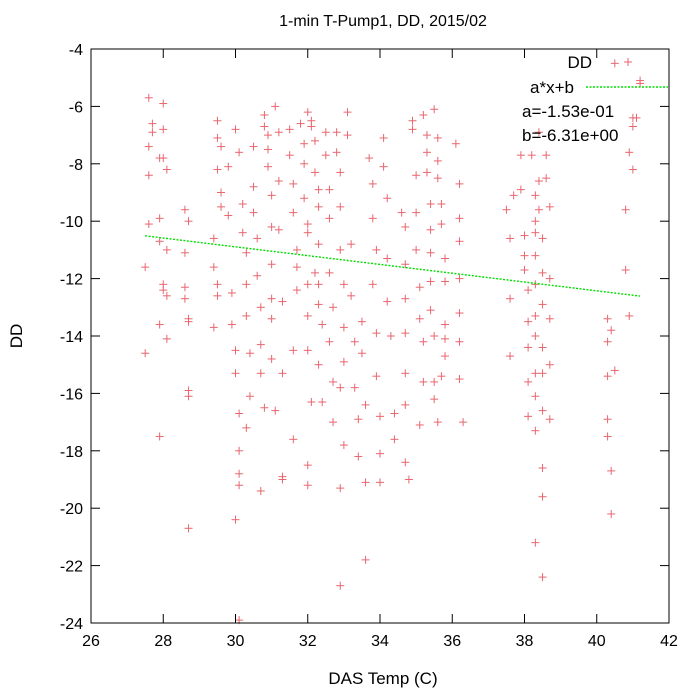 Image resolution: width=690 pixels, height=698 pixels. Describe the element at coordinates (236, 641) in the screenshot. I see `x-tick-label-2: 30` at that location.